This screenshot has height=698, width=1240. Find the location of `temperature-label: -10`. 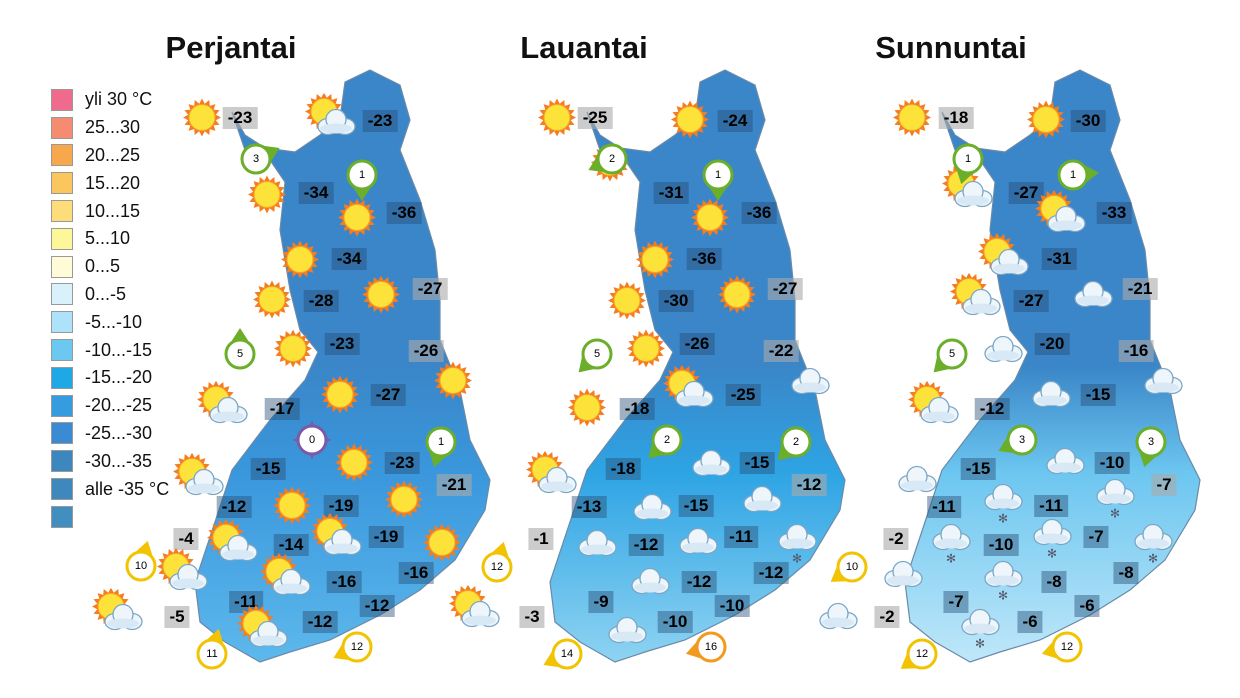

temperature-label: -10 is located at coordinates (732, 606).